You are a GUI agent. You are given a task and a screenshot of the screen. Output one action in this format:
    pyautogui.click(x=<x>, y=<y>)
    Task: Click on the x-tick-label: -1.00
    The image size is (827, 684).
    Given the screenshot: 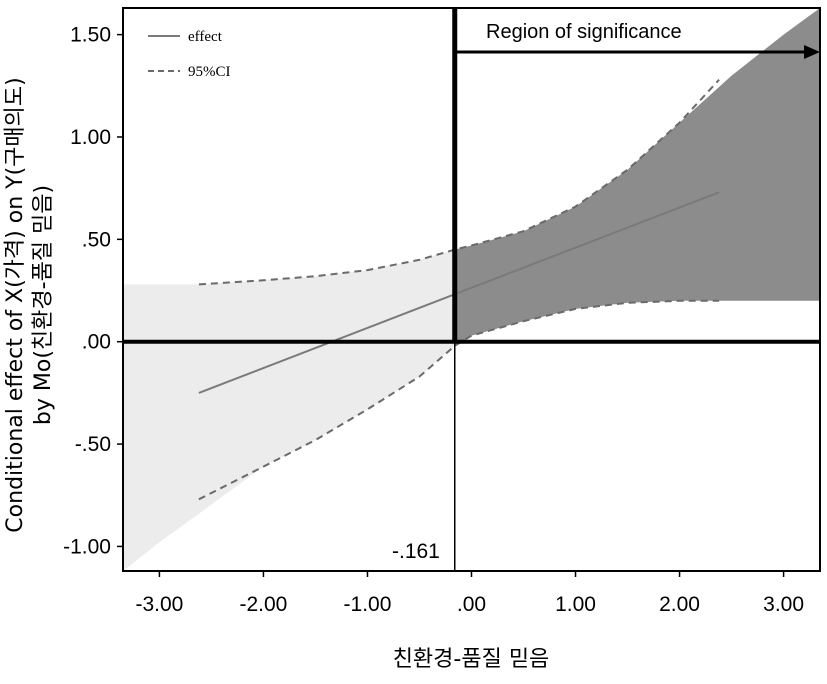 What is the action you would take?
    pyautogui.click(x=368, y=604)
    